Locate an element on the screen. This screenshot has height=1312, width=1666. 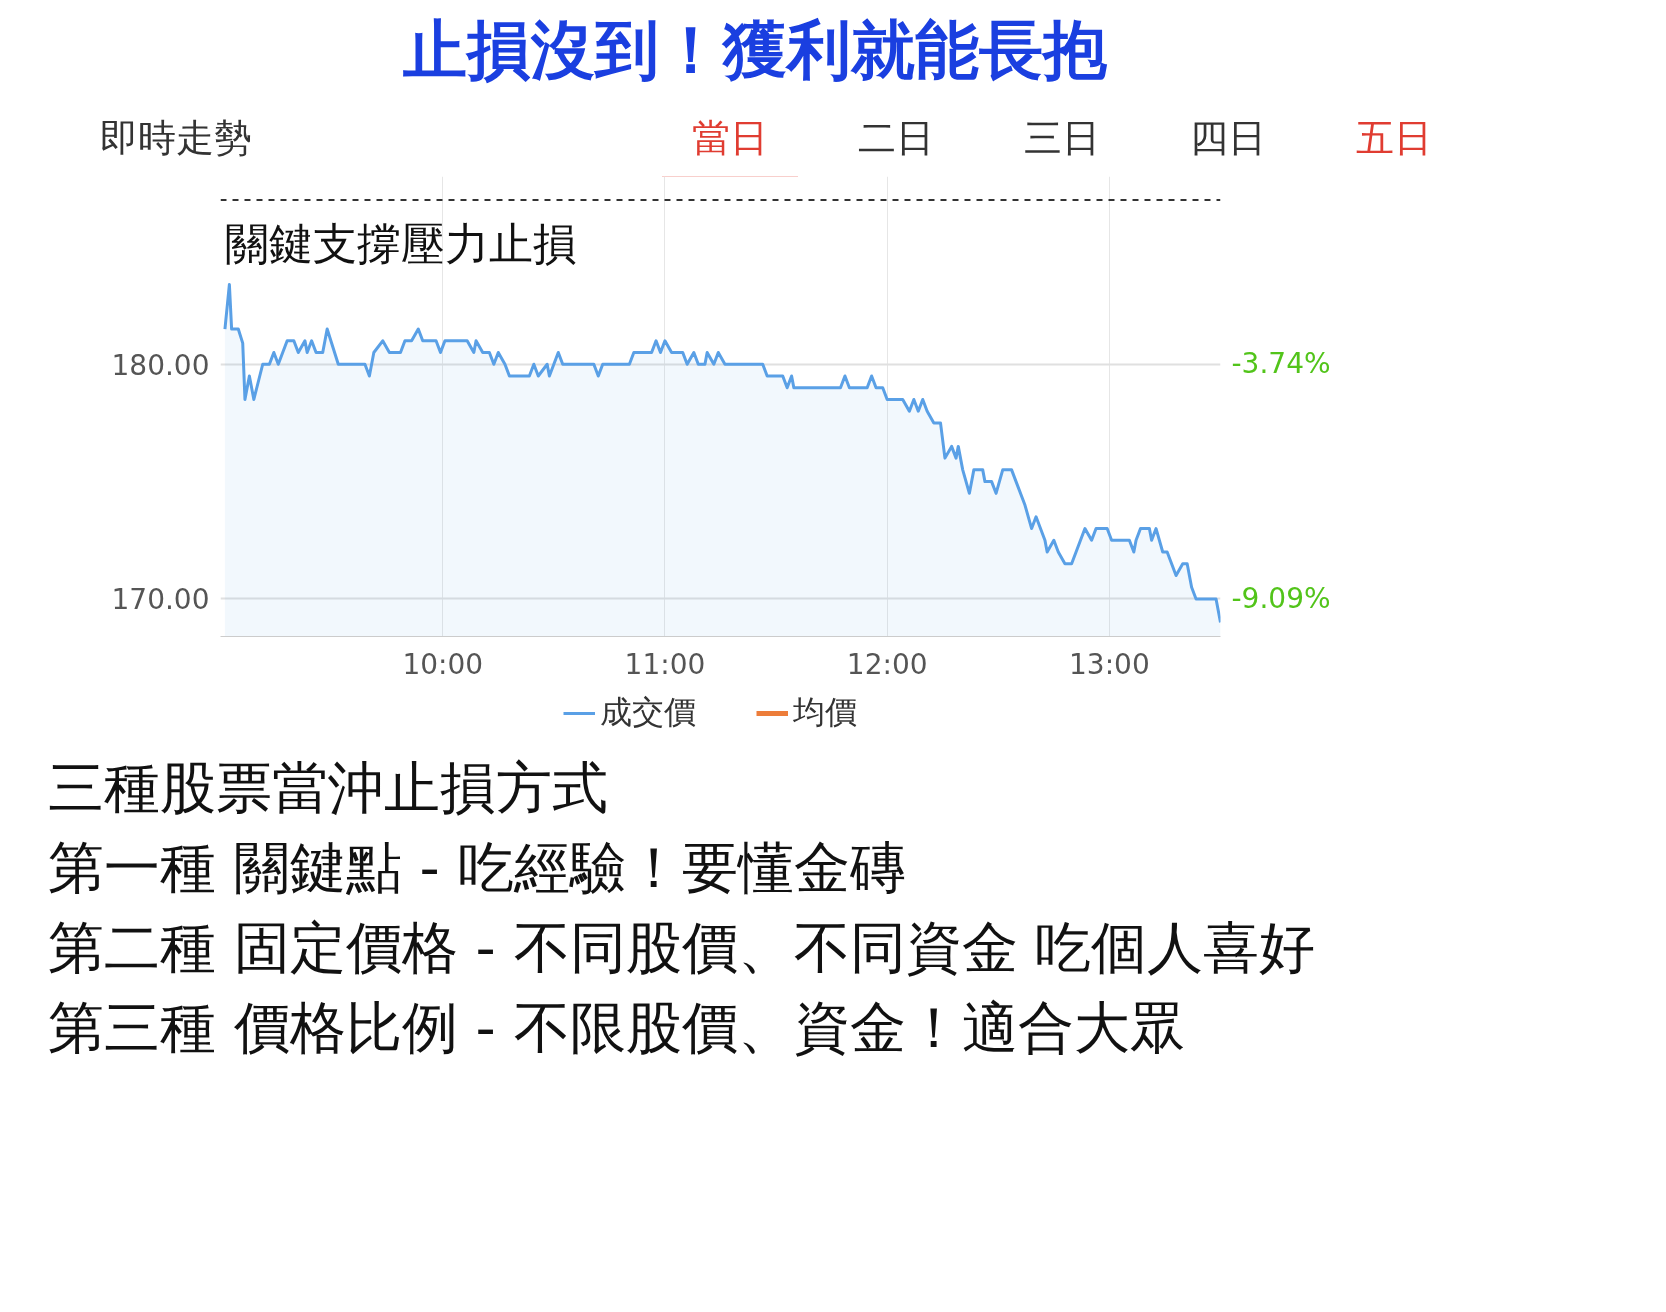
text: 當日 is located at coordinates (730, 149).